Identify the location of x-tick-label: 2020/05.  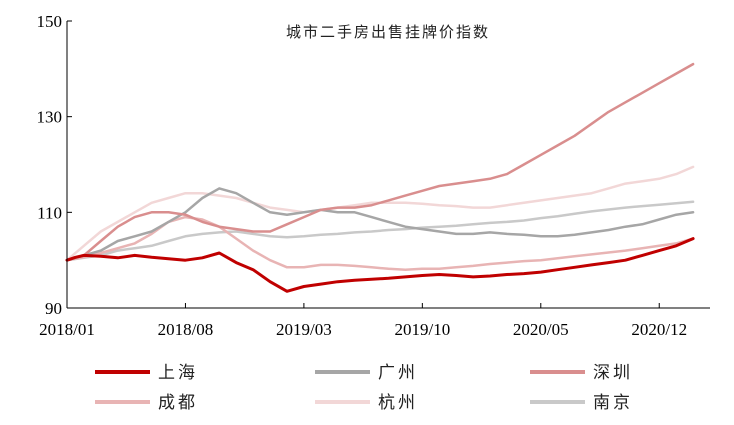
(541, 329).